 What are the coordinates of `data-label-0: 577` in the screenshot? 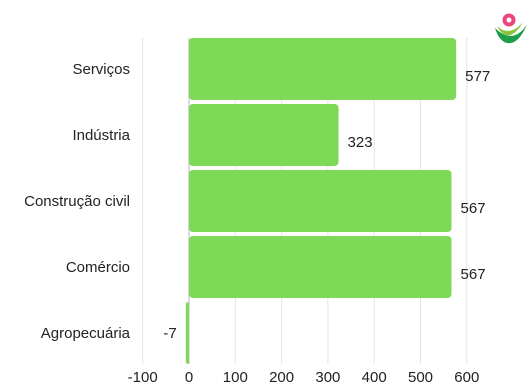 It's located at (477, 76).